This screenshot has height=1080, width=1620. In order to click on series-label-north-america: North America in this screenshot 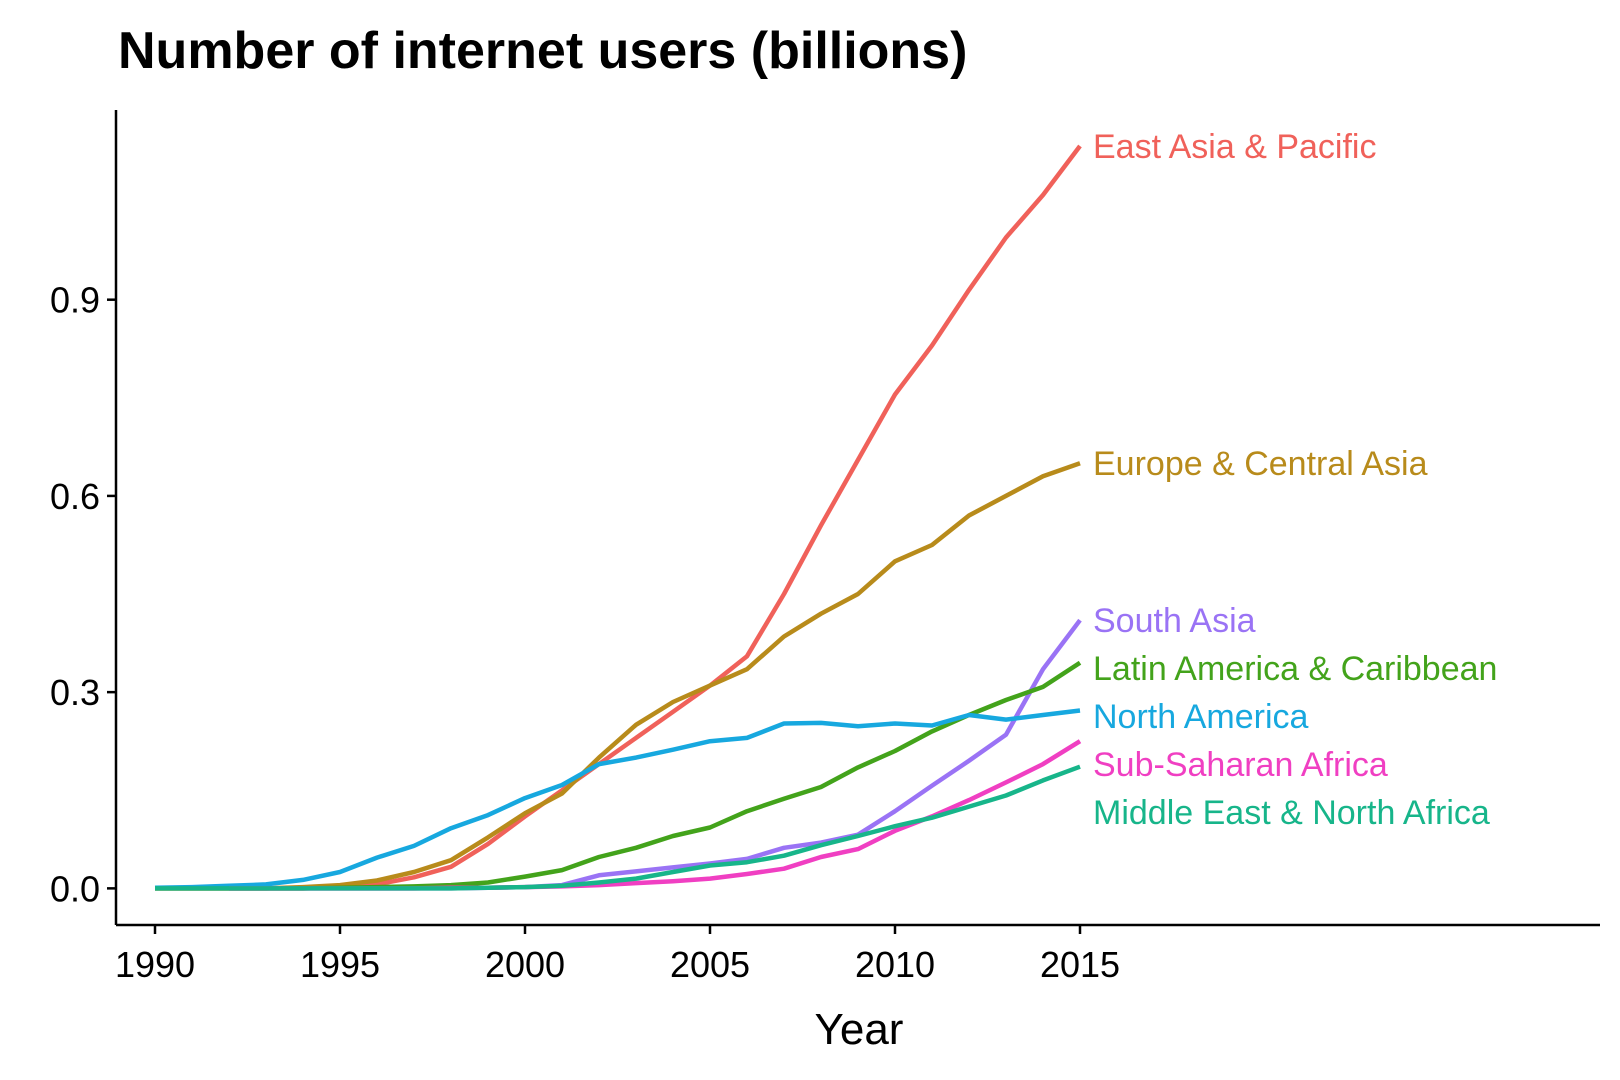, I will do `click(1200, 717)`.